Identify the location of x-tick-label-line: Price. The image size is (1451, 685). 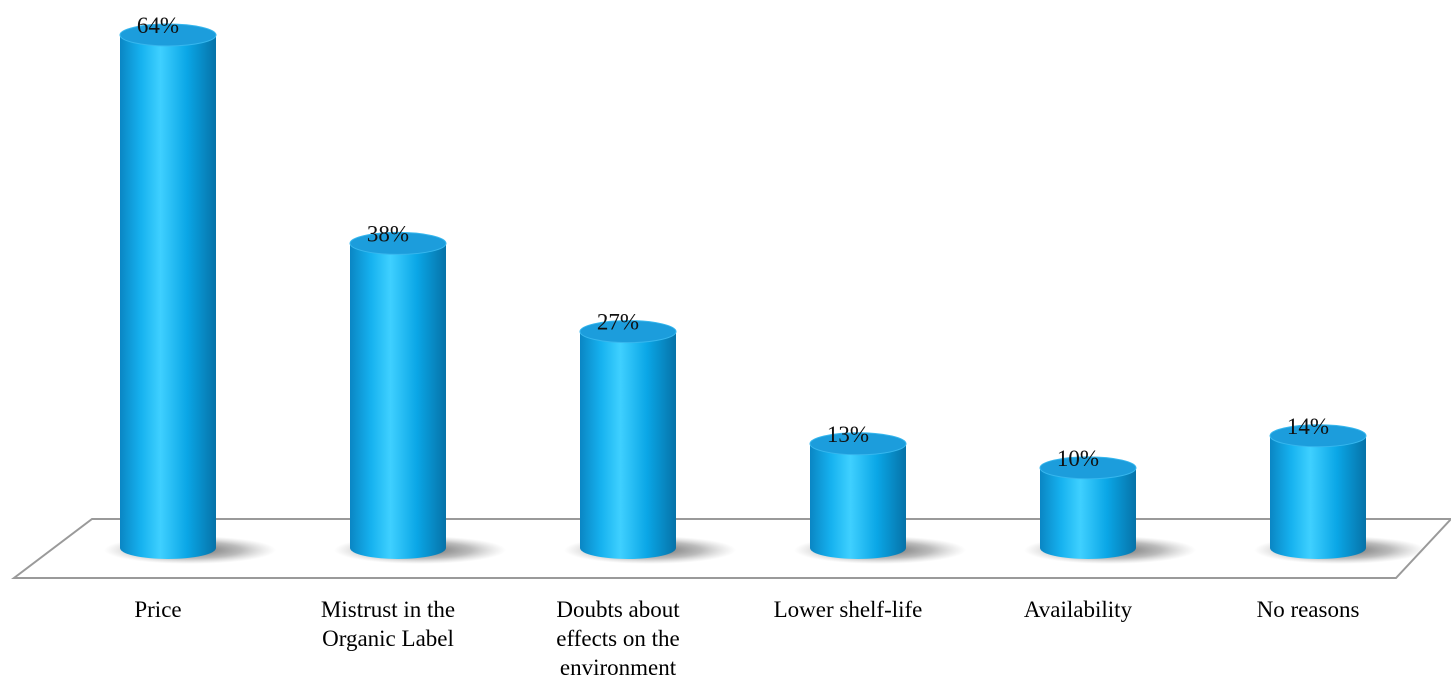
(157, 609).